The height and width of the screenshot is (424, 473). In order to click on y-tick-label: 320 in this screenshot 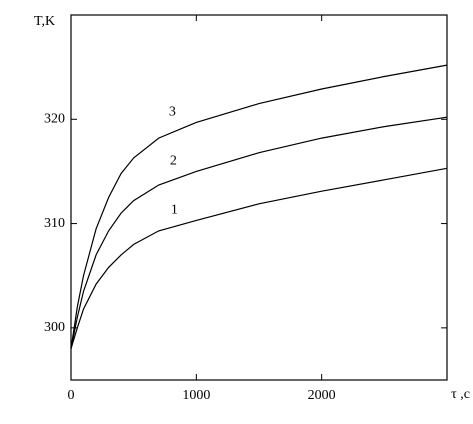, I will do `click(54, 119)`.